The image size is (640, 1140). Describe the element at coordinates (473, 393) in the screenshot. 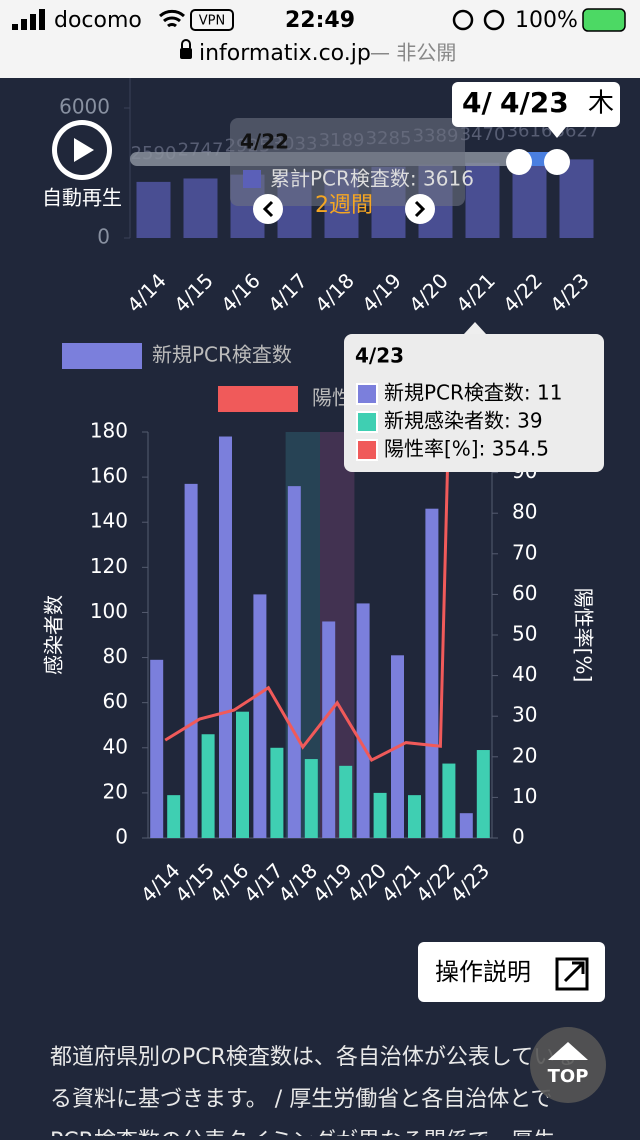

I see `tooltip-item: 新規PCR検査数: 11` at that location.